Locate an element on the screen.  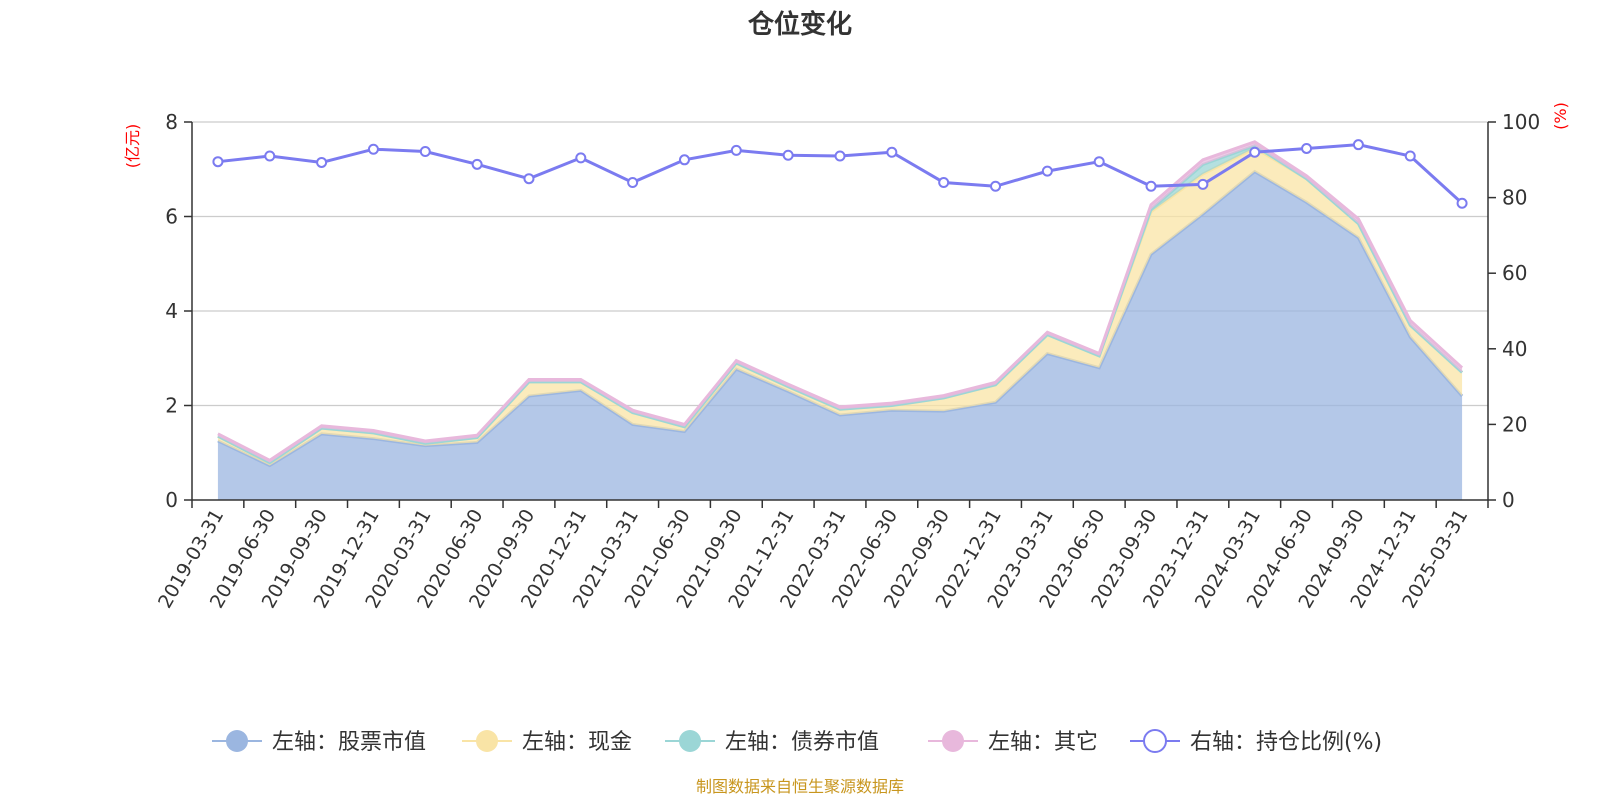
right-tick-label: 40 is located at coordinates (1514, 349).